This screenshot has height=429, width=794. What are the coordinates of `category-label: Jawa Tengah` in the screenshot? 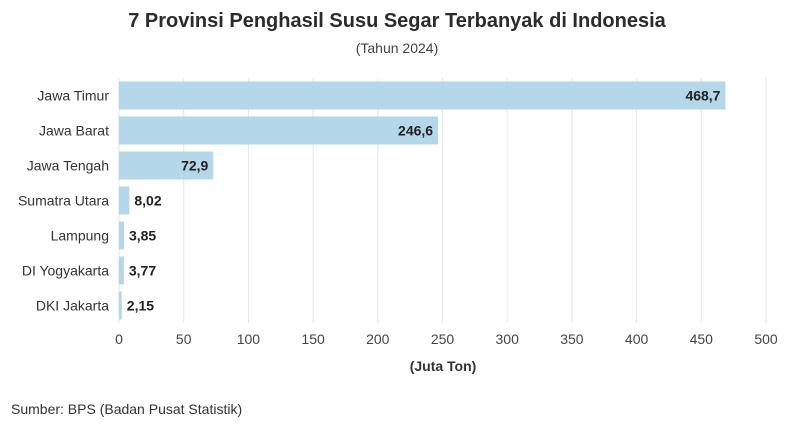 It's located at (68, 166).